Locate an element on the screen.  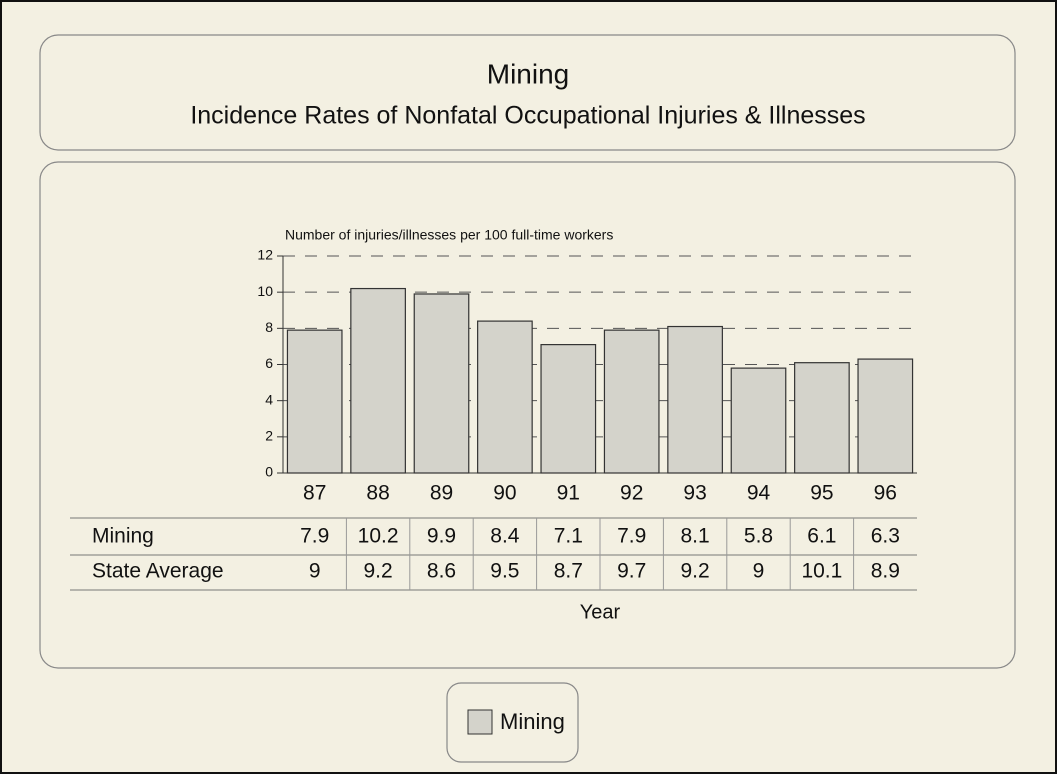
table-cell: 10.2 is located at coordinates (378, 536).